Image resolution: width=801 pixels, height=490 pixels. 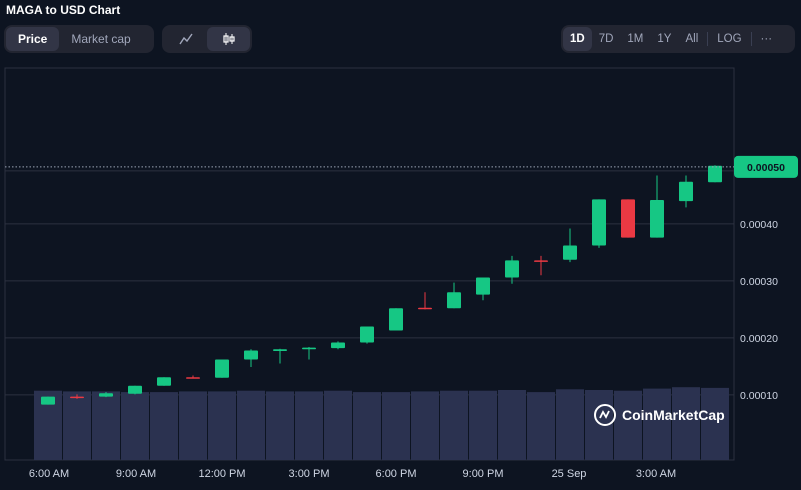 I want to click on y-tick-label: 0.00010, so click(x=759, y=396).